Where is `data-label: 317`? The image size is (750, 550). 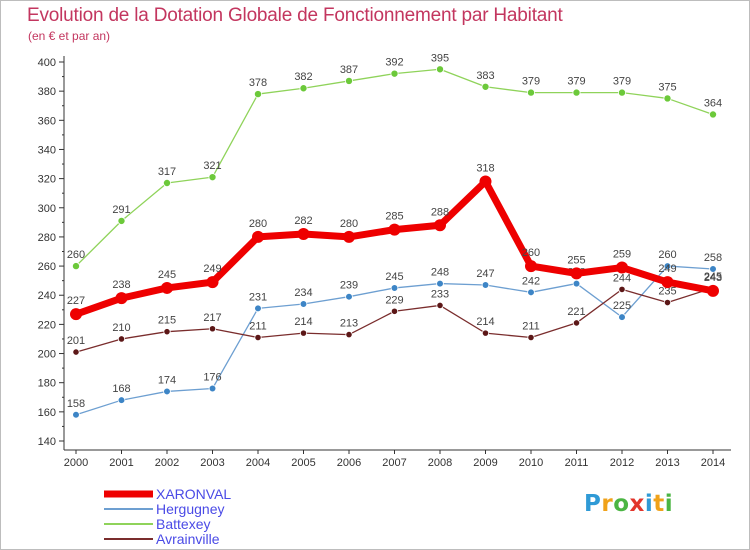
data-label: 317 is located at coordinates (167, 172).